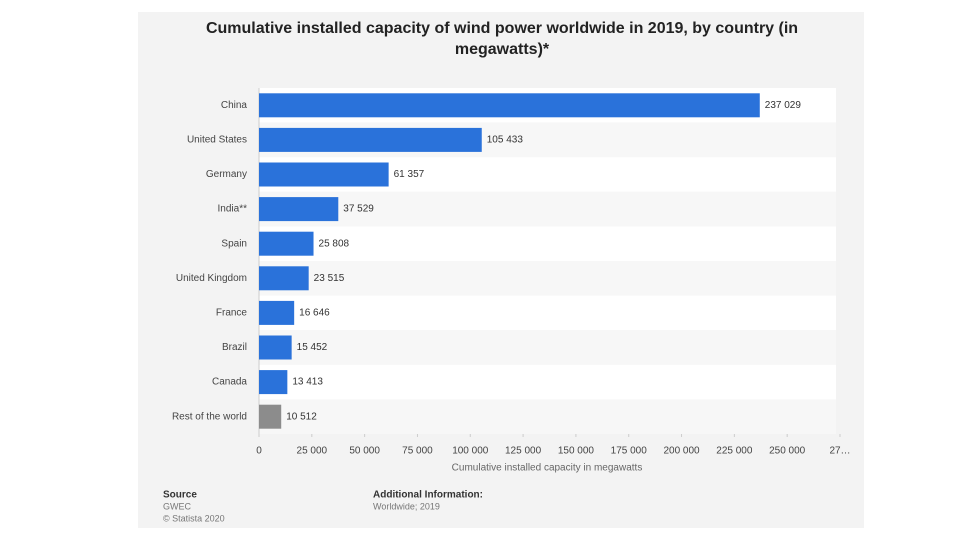  Describe the element at coordinates (177, 506) in the screenshot. I see `source: GWEC` at that location.